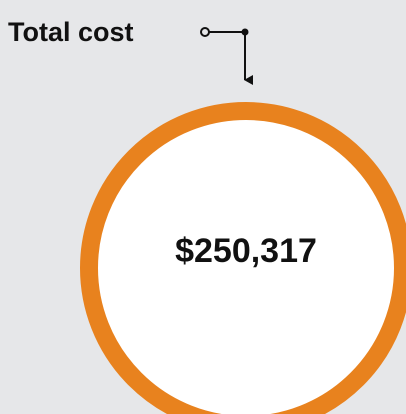 The height and width of the screenshot is (414, 406). Describe the element at coordinates (246, 251) in the screenshot. I see `cost-value: $250,317` at that location.